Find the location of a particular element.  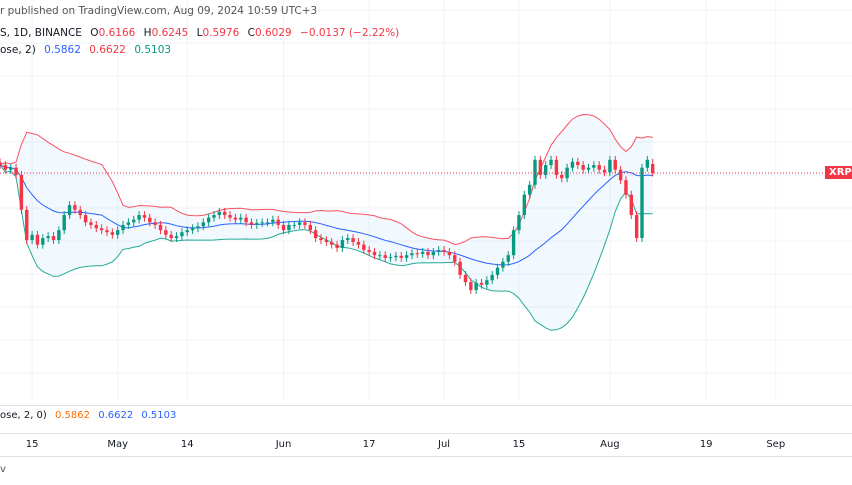

low-label: L is located at coordinates (199, 33).